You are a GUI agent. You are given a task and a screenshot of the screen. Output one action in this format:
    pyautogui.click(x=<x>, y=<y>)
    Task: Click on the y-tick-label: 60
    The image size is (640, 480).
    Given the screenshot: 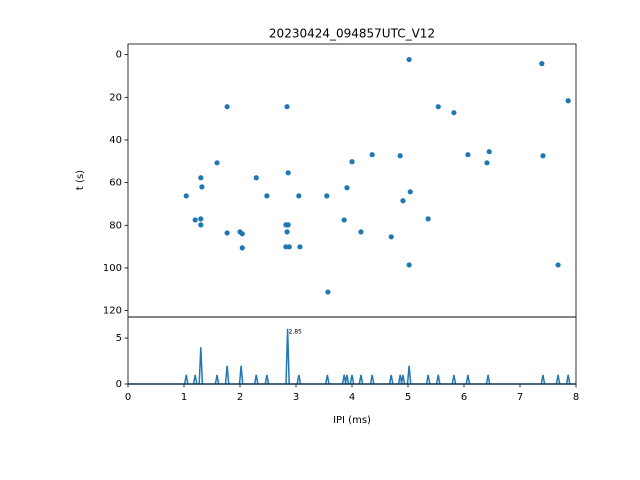 What is the action you would take?
    pyautogui.click(x=115, y=183)
    